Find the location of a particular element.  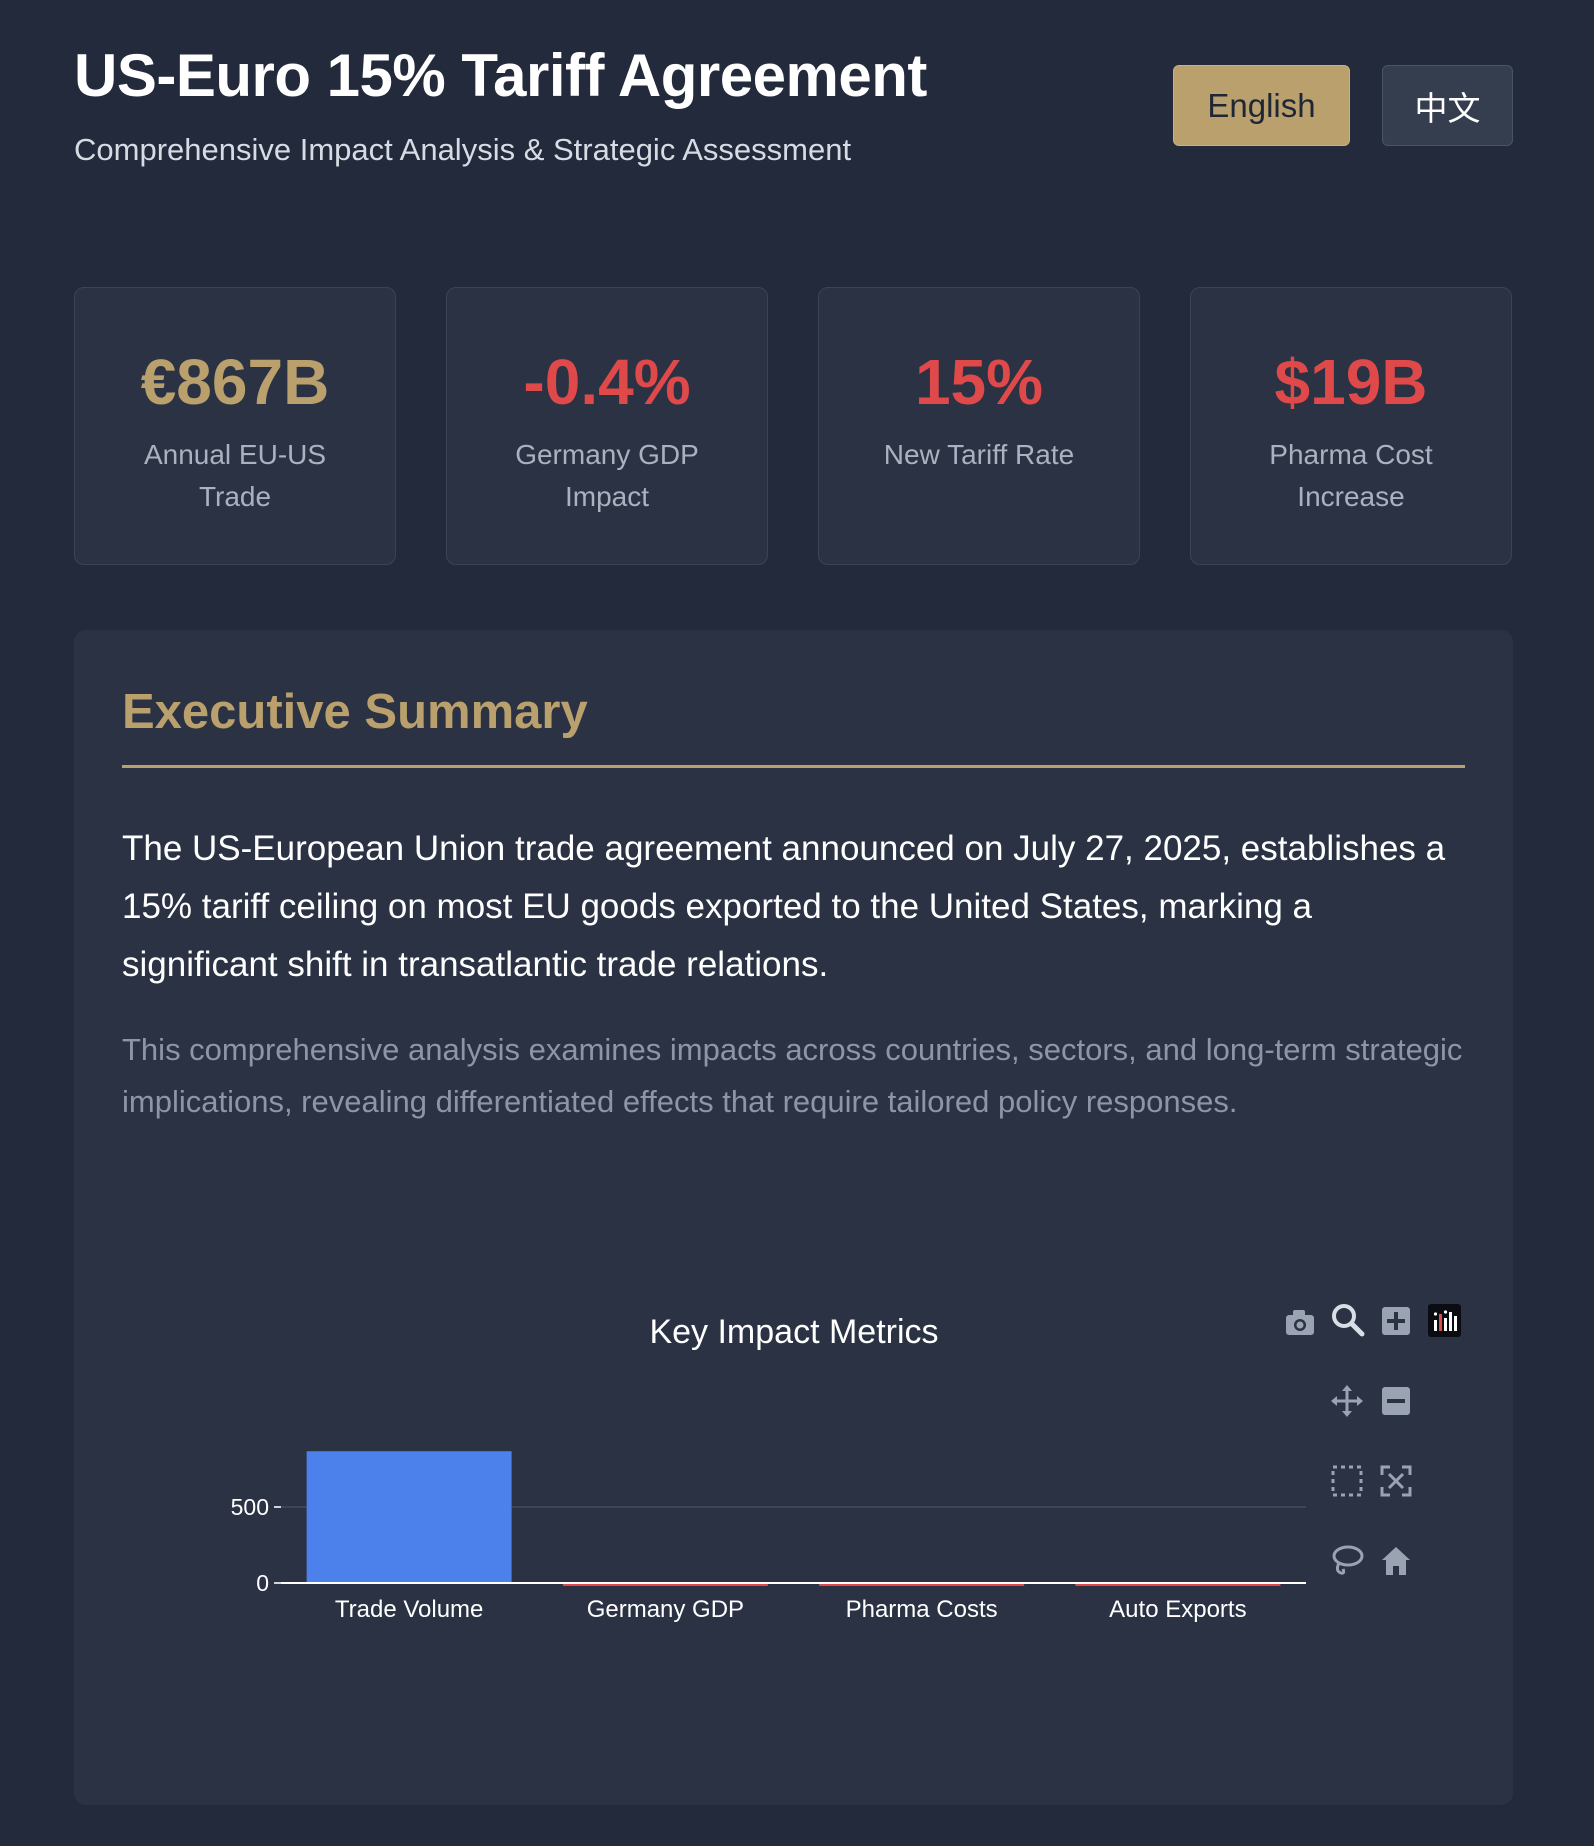

y-tick-label: 0 is located at coordinates (262, 1583).